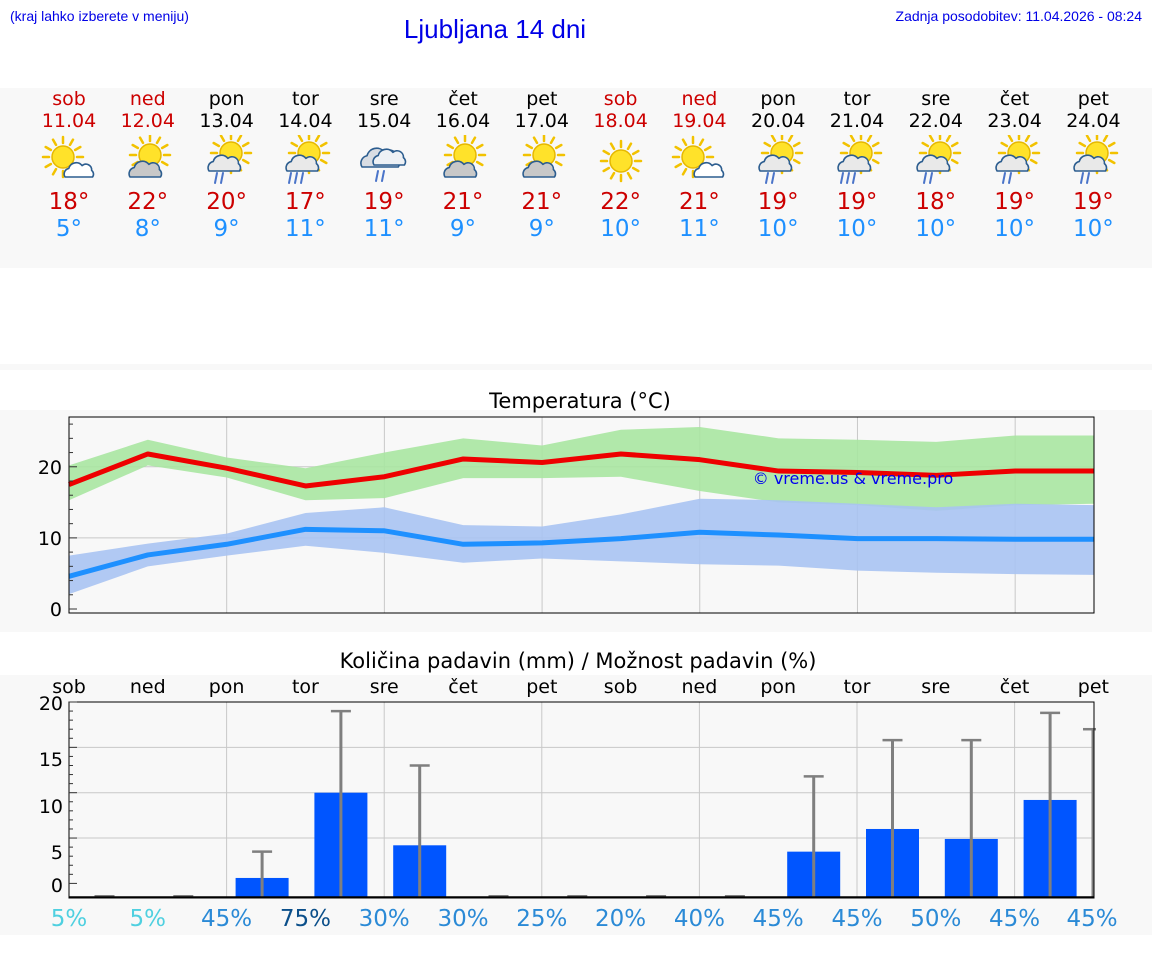 The height and width of the screenshot is (975, 1152). I want to click on location-menu-hint: (kraj lahko izberete v meniju), so click(99, 16).